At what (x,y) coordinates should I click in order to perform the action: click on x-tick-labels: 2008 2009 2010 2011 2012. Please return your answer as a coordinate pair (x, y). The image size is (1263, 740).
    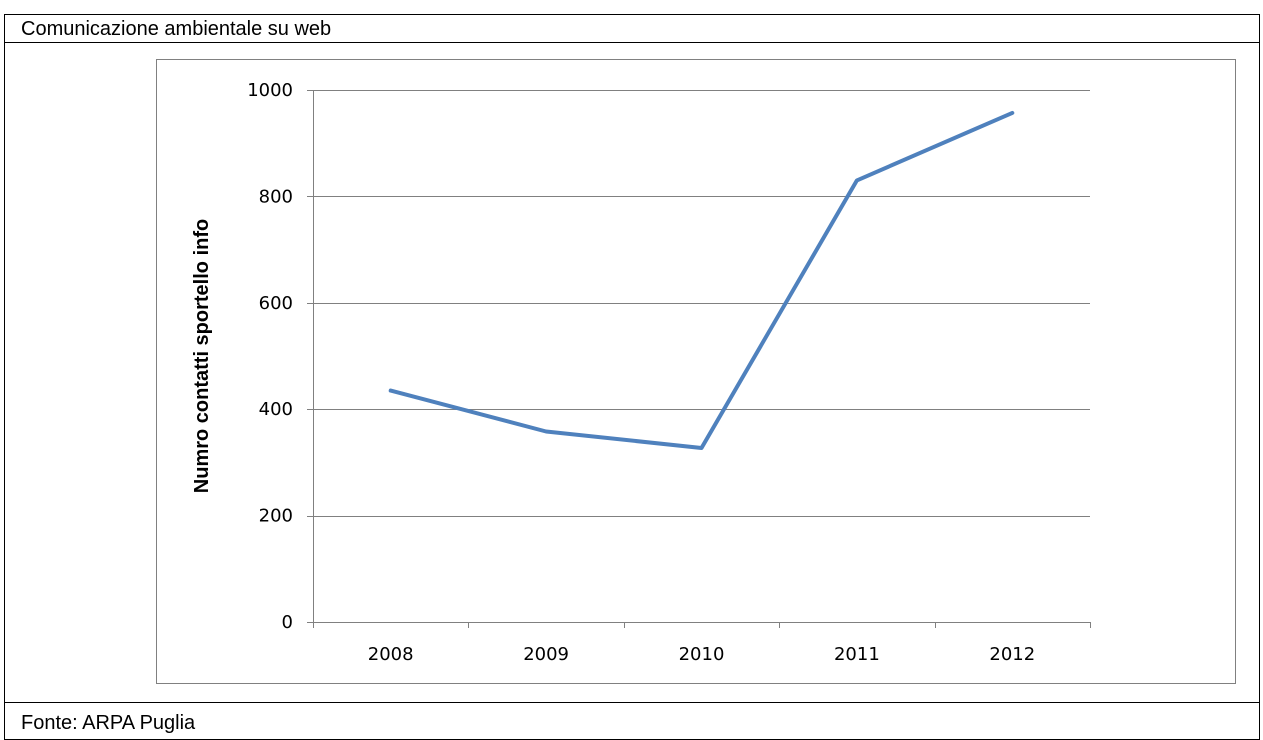
    Looking at the image, I should click on (701, 654).